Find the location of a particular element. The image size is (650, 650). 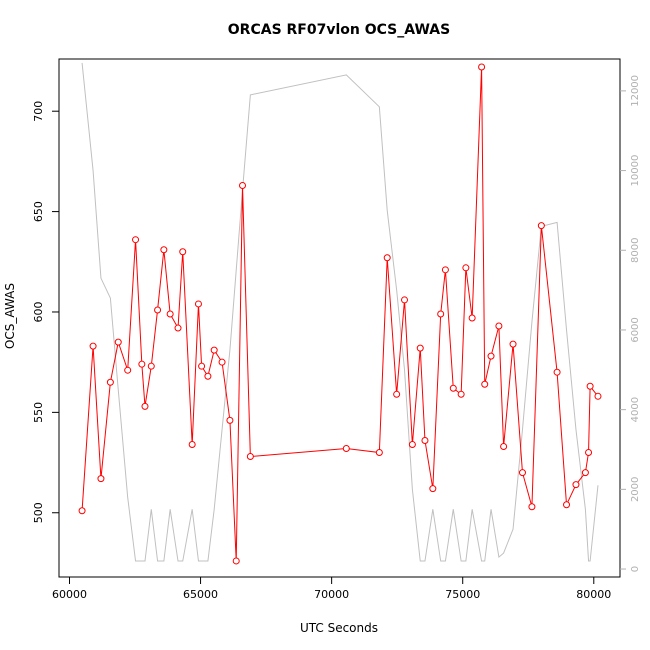

x-tick-label: 65000 is located at coordinates (200, 594).